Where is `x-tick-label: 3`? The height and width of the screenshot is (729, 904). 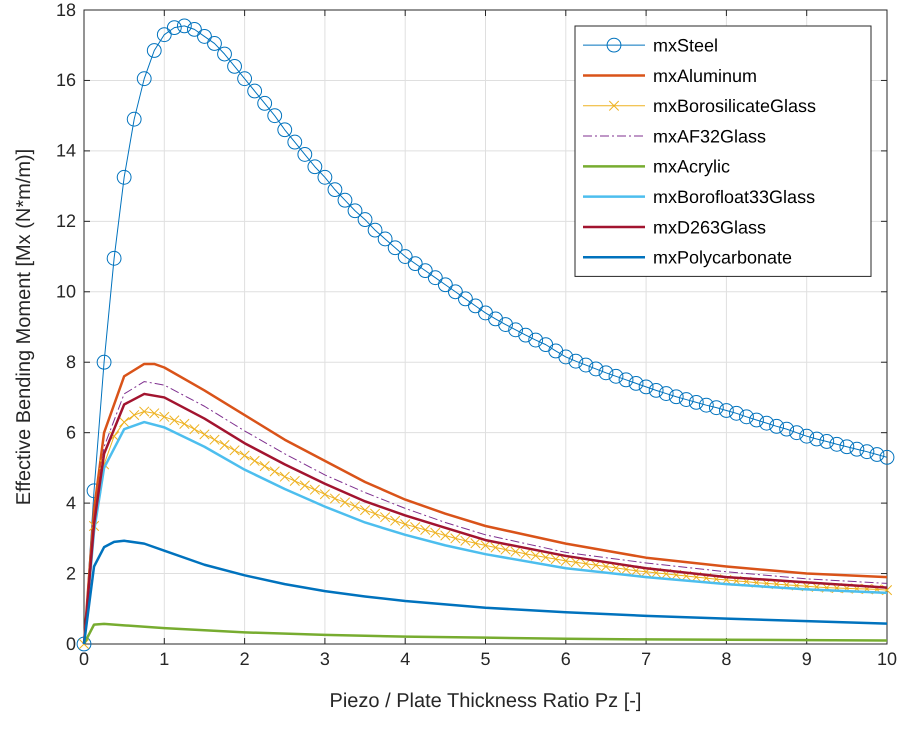
x-tick-label: 3 is located at coordinates (325, 658).